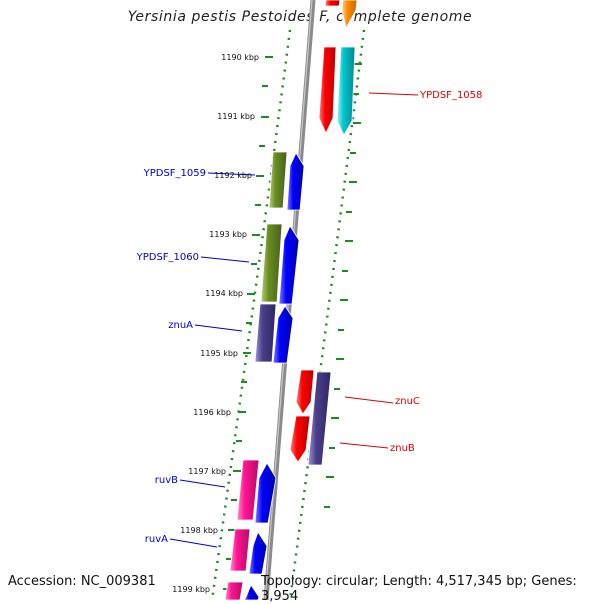 The width and height of the screenshot is (600, 604). I want to click on cds-feature-znua-purple, so click(265, 333).